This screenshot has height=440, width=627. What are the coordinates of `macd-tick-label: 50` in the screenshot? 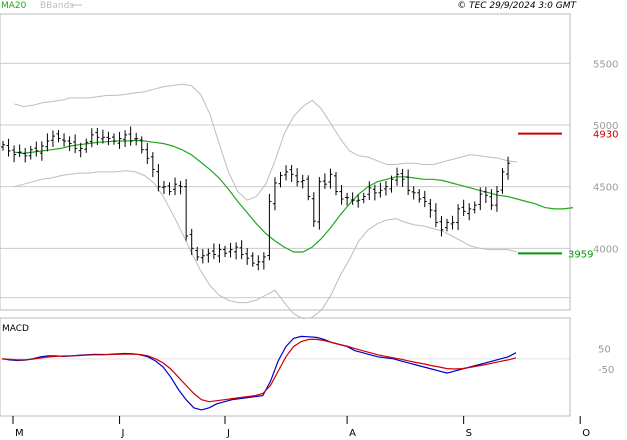 It's located at (604, 350).